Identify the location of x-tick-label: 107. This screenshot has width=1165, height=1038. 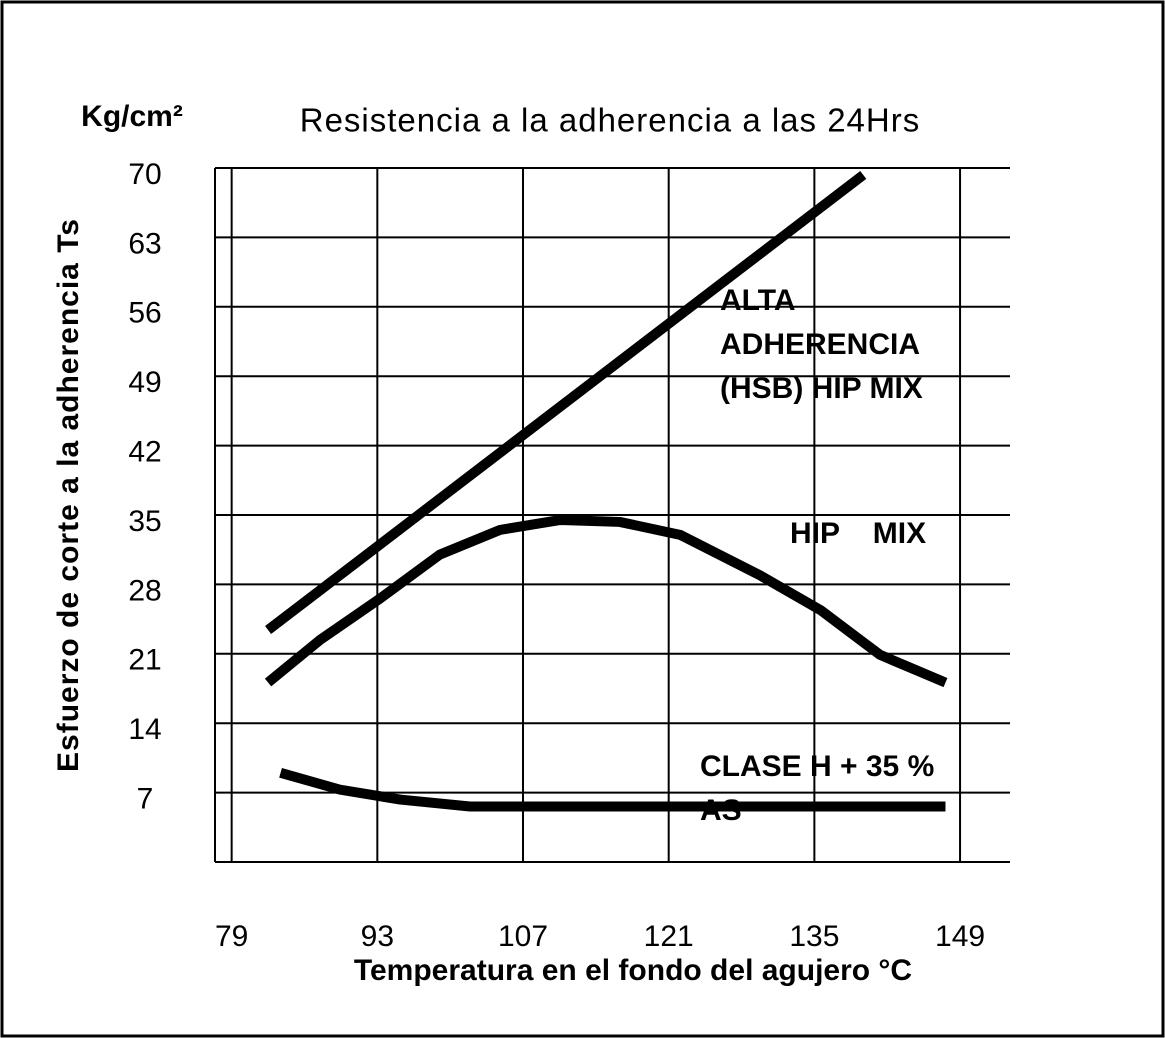
(523, 936).